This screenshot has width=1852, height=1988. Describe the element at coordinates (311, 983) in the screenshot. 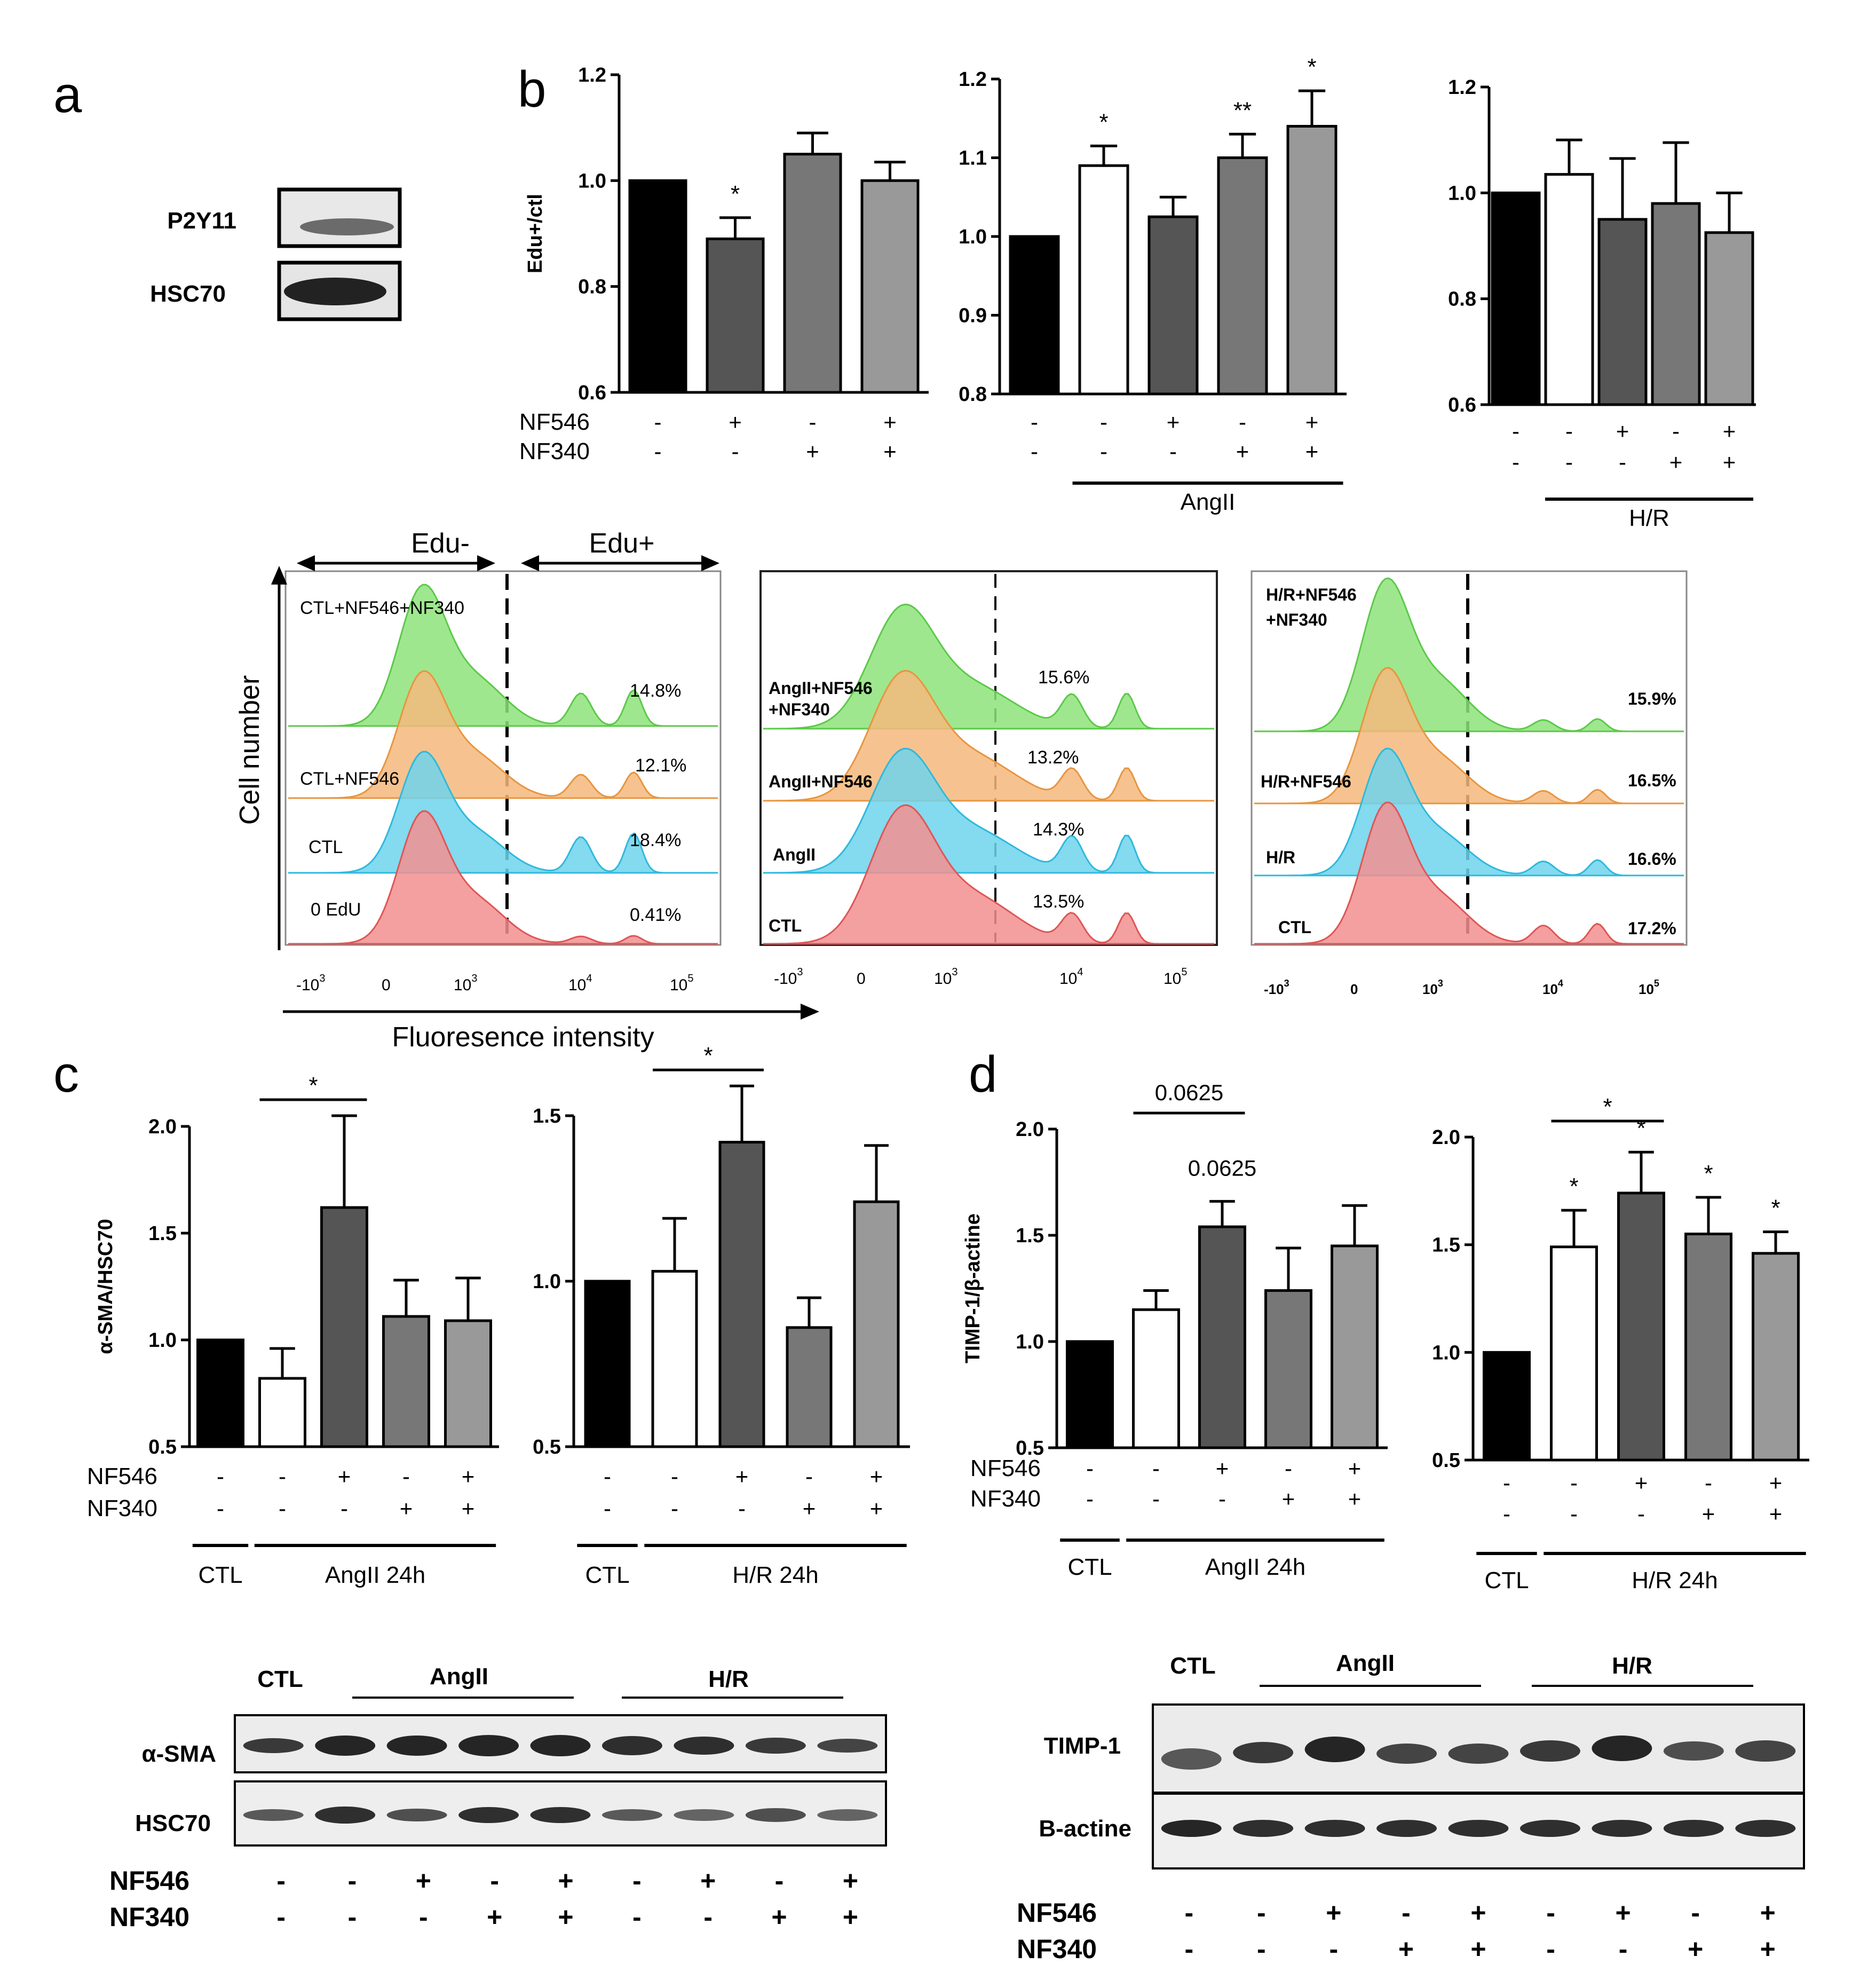

I see `flow-1-xtick-neg: -103` at that location.